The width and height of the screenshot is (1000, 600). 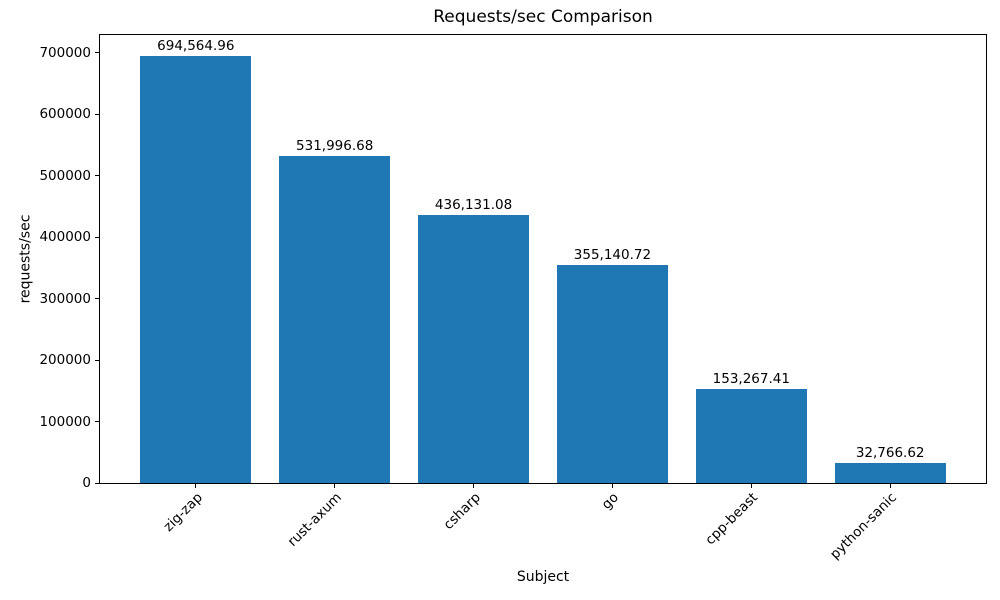 I want to click on bar-value-label: 531,996.68, so click(x=335, y=146).